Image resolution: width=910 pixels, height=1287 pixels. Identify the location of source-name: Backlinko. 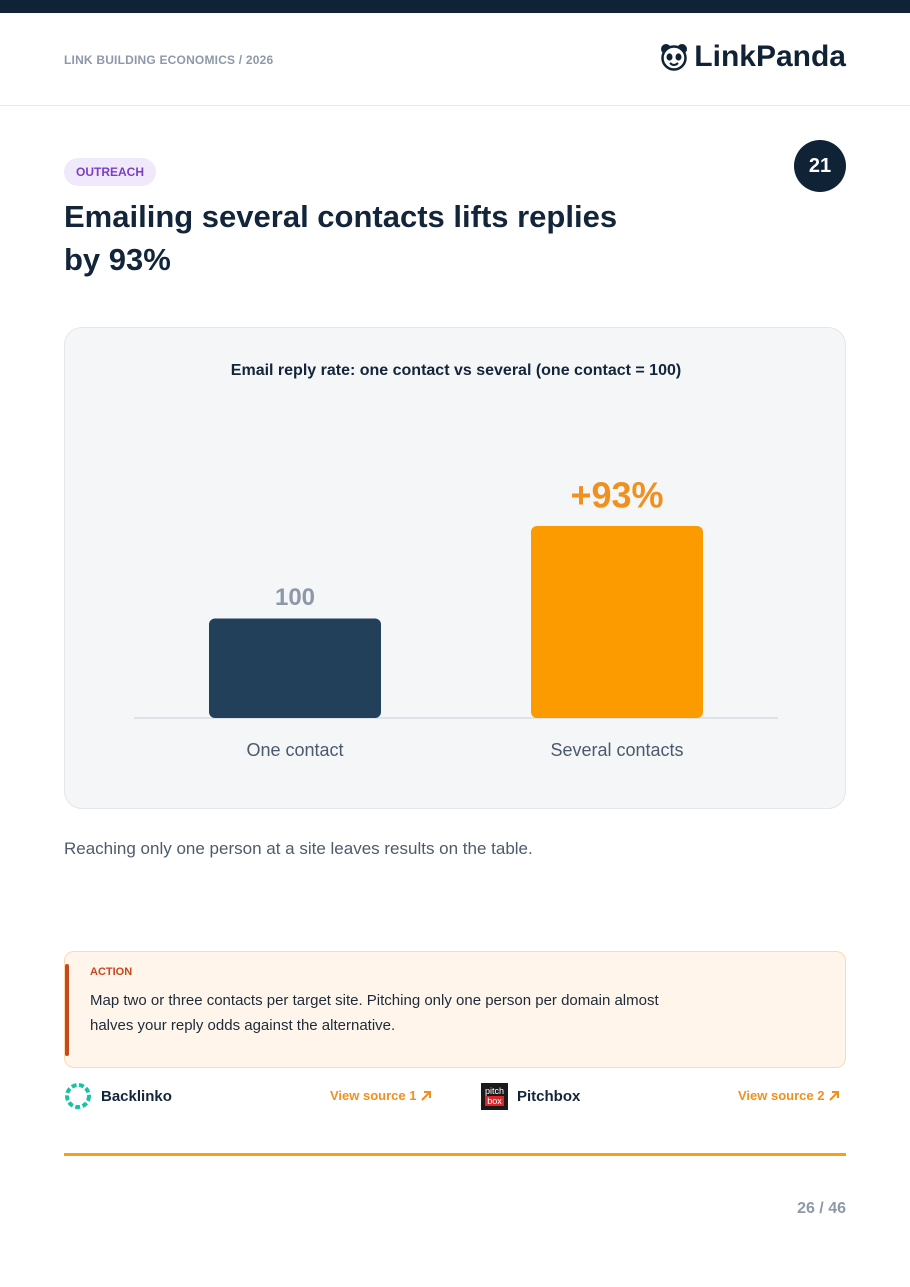
(136, 1096).